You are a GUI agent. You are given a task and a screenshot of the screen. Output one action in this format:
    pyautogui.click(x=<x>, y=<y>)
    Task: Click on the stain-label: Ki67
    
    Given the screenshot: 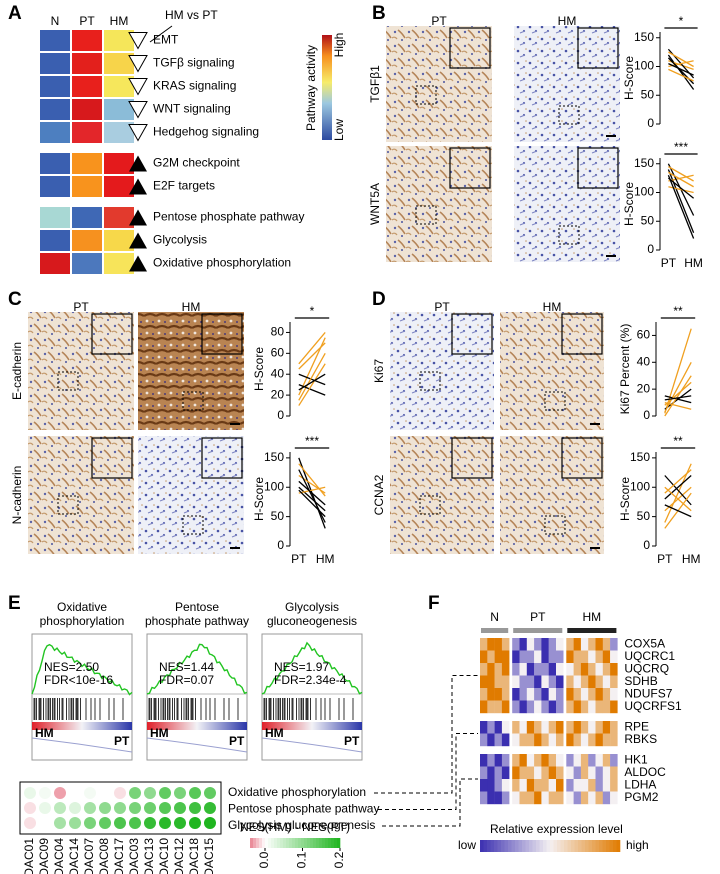 What is the action you would take?
    pyautogui.click(x=379, y=371)
    